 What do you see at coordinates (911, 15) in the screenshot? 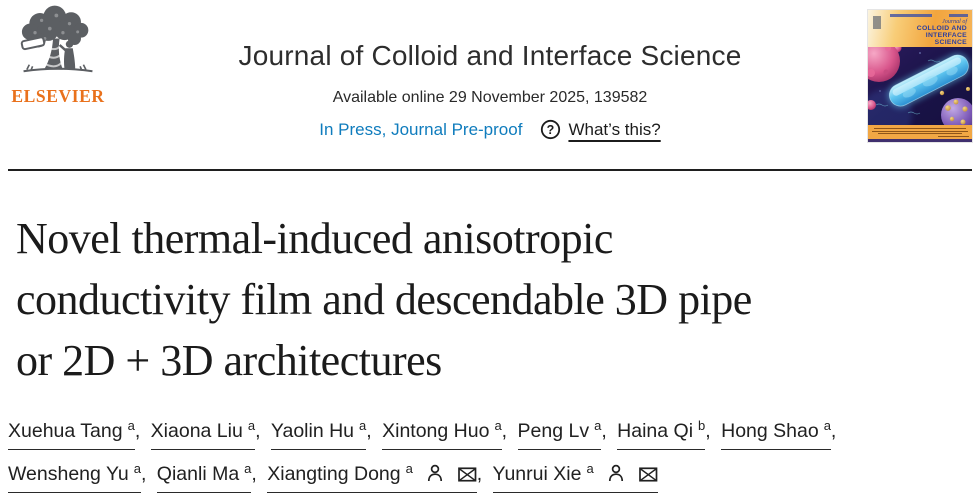
I see `cover-volume-line` at bounding box center [911, 15].